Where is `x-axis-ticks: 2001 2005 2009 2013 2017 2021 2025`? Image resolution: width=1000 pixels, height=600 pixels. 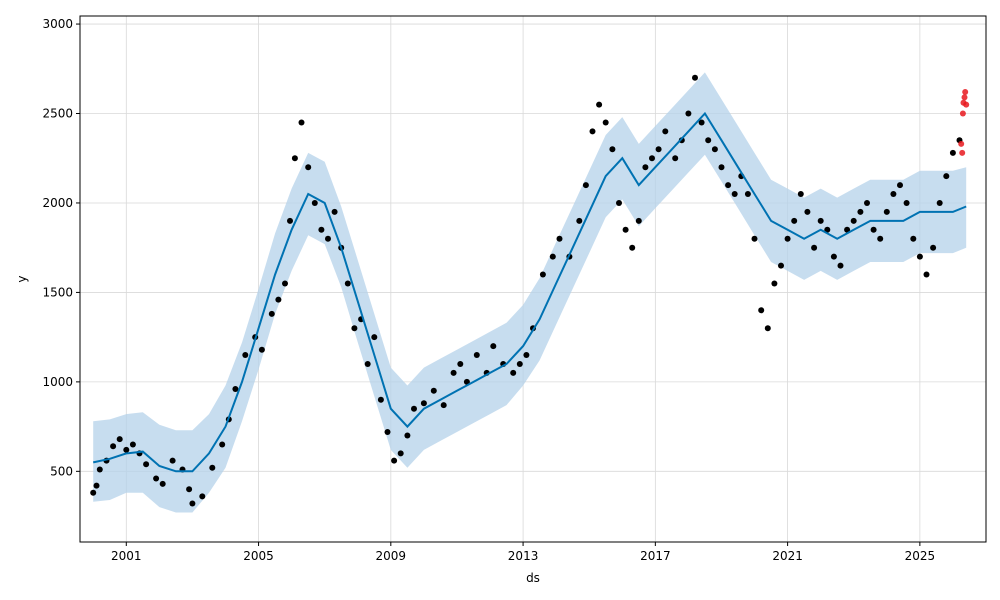
x-axis-ticks: 2001 2005 2009 2013 2017 2021 2025 is located at coordinates (523, 552).